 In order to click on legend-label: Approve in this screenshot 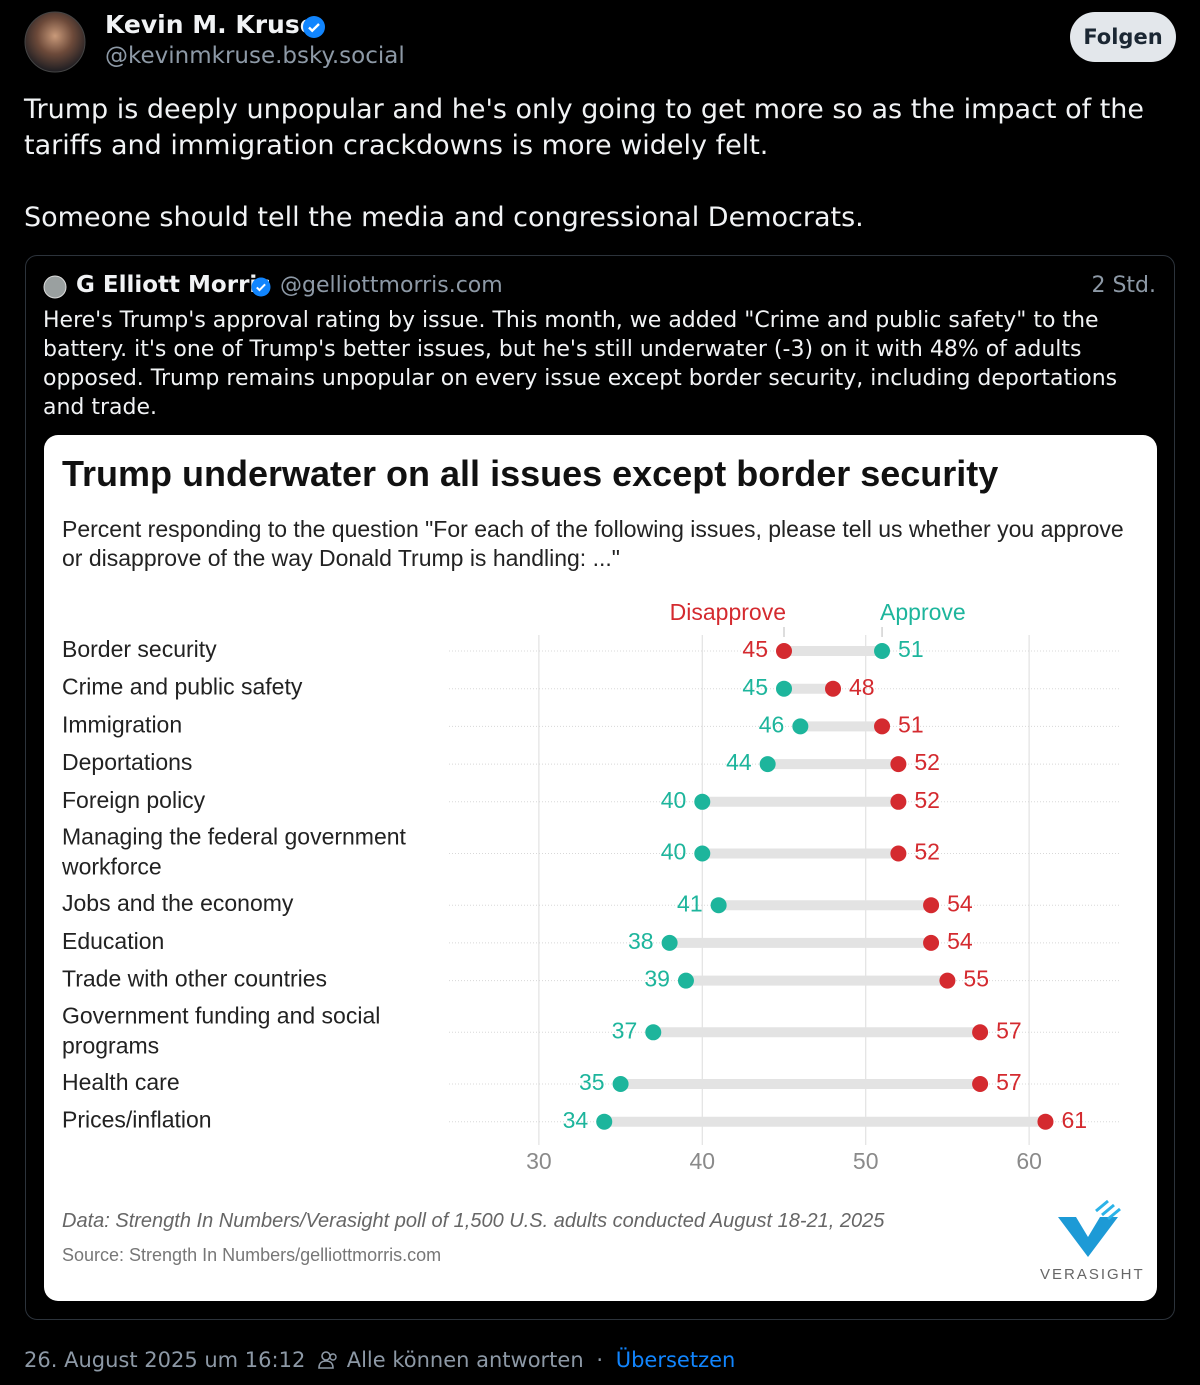, I will do `click(923, 612)`.